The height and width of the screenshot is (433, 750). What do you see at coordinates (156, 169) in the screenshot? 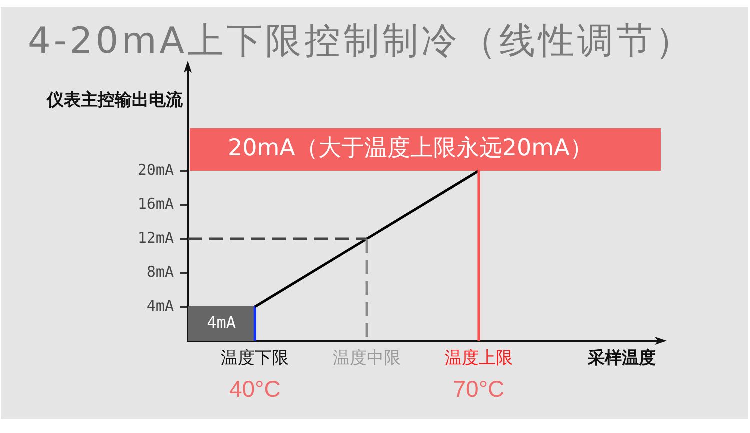
I see `y-tick-label: 20mA` at bounding box center [156, 169].